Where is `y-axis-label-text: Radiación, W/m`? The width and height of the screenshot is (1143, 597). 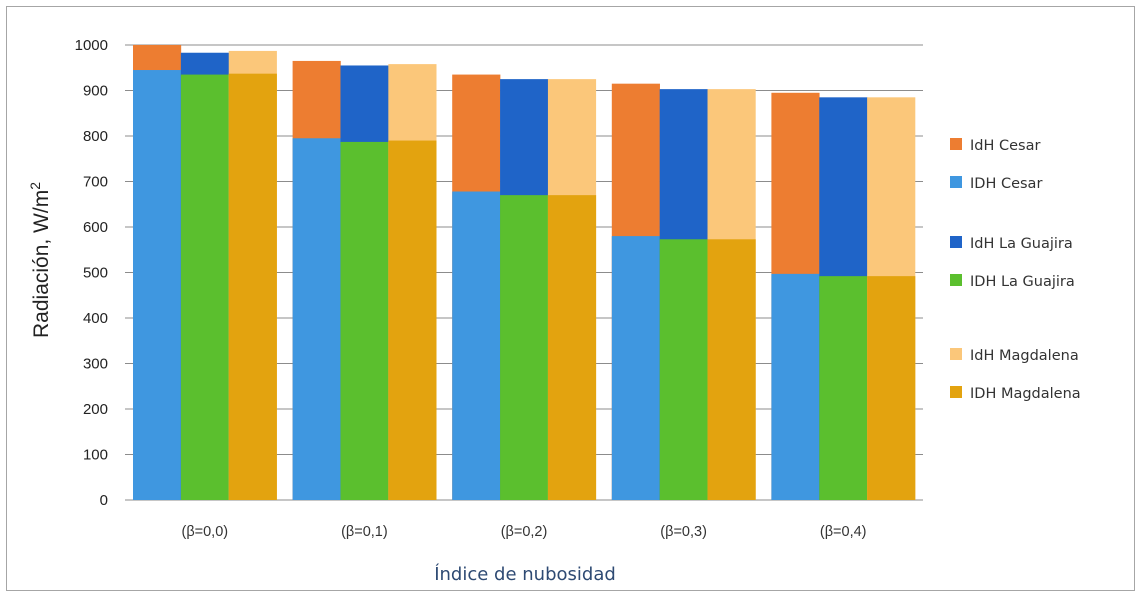 y-axis-label-text: Radiación, W/m is located at coordinates (41, 264).